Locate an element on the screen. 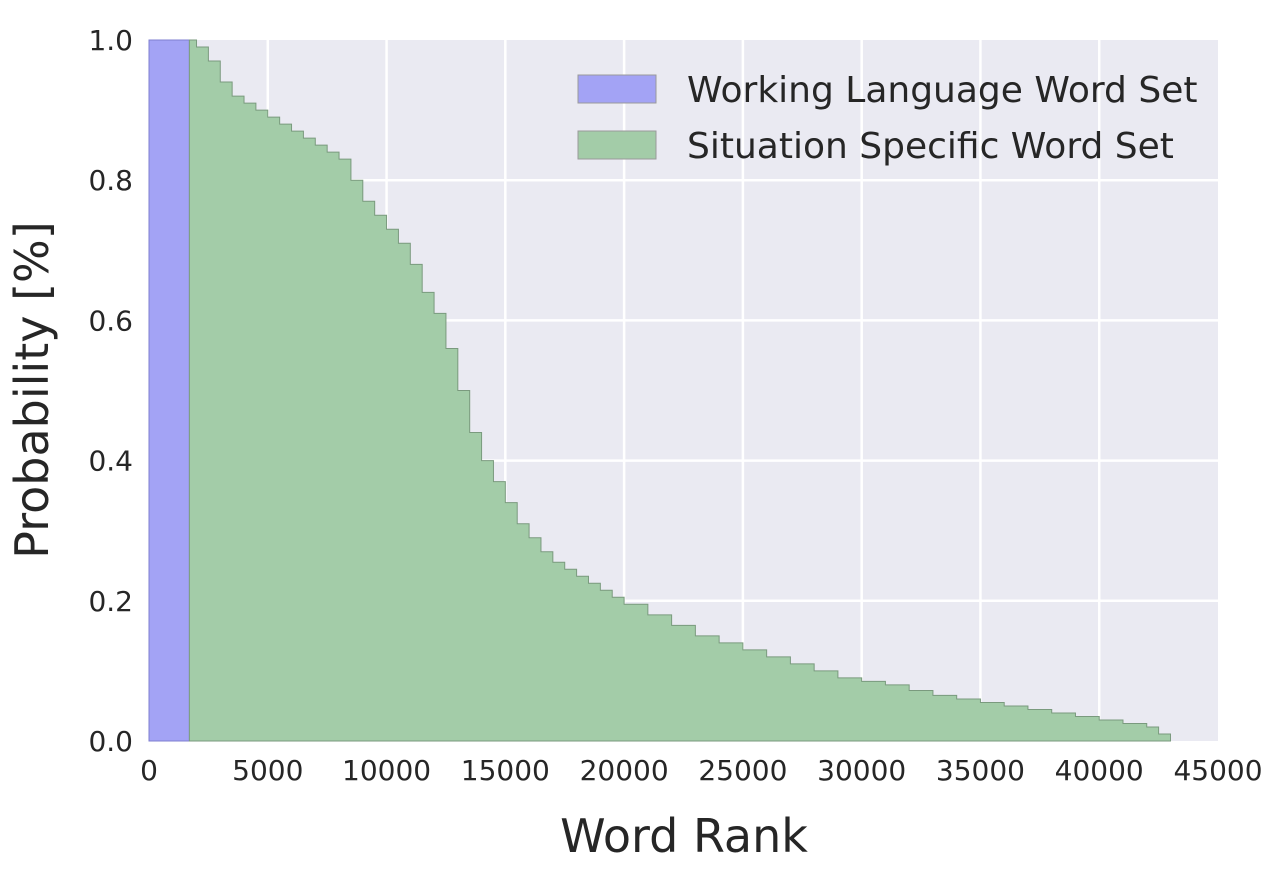 Image resolution: width=1280 pixels, height=880 pixels. x-tick-label: 10000 is located at coordinates (386, 770).